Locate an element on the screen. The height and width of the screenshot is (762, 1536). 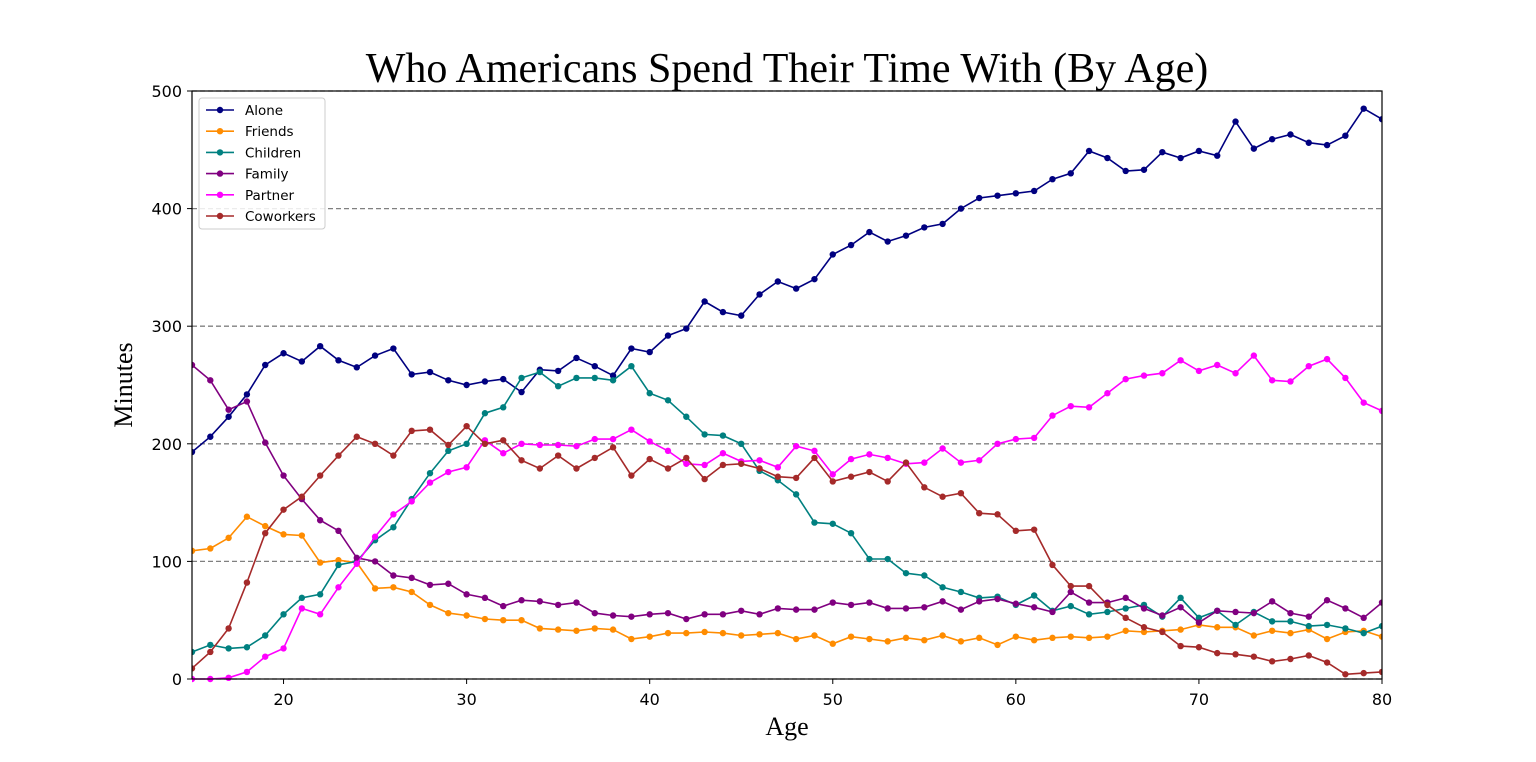
x-tick-label: 60 is located at coordinates (1016, 699).